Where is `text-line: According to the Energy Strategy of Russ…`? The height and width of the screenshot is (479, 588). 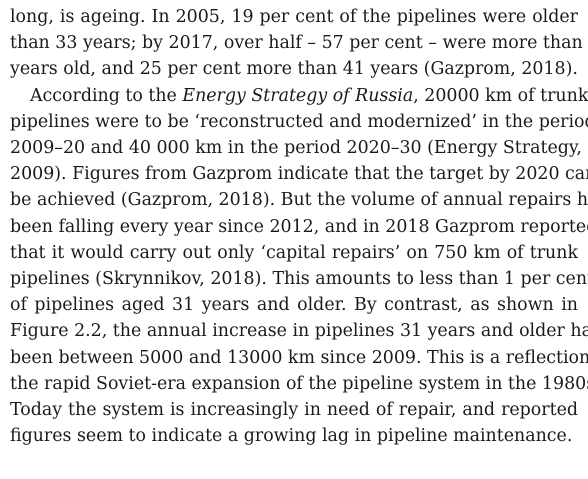 text-line: According to the Energy Strategy of Russ… is located at coordinates (299, 96).